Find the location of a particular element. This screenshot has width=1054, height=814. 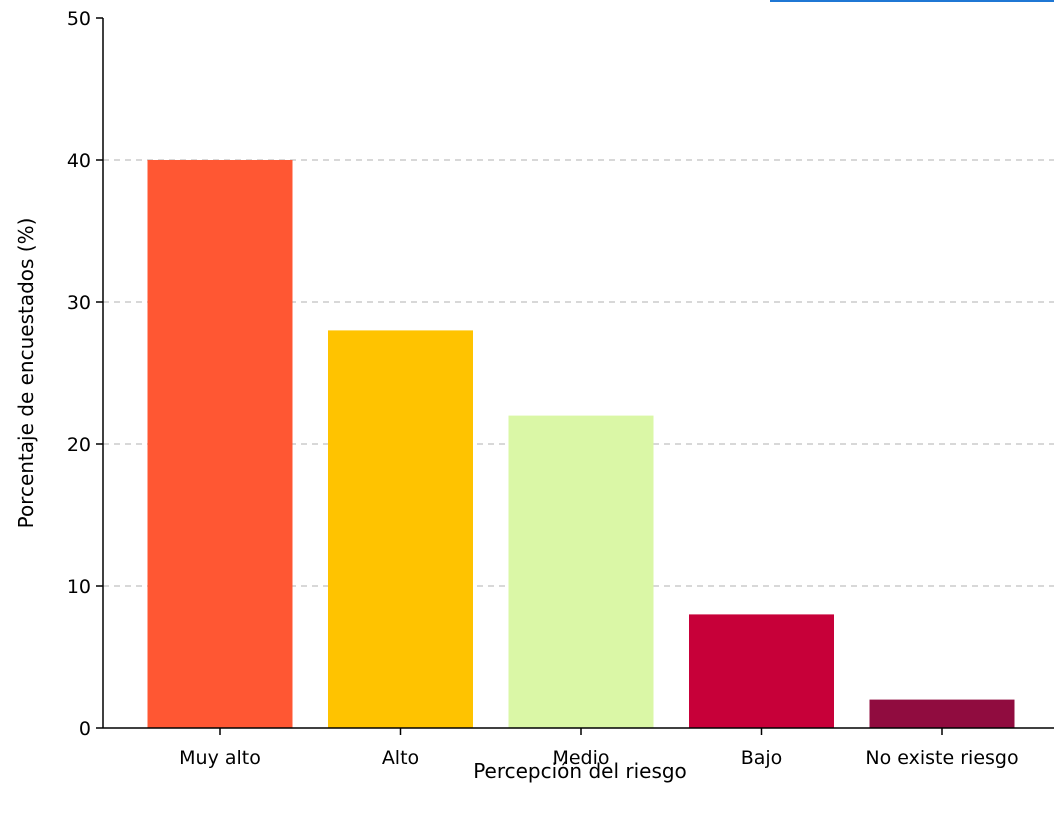

x-tick-label: Medio is located at coordinates (580, 758).